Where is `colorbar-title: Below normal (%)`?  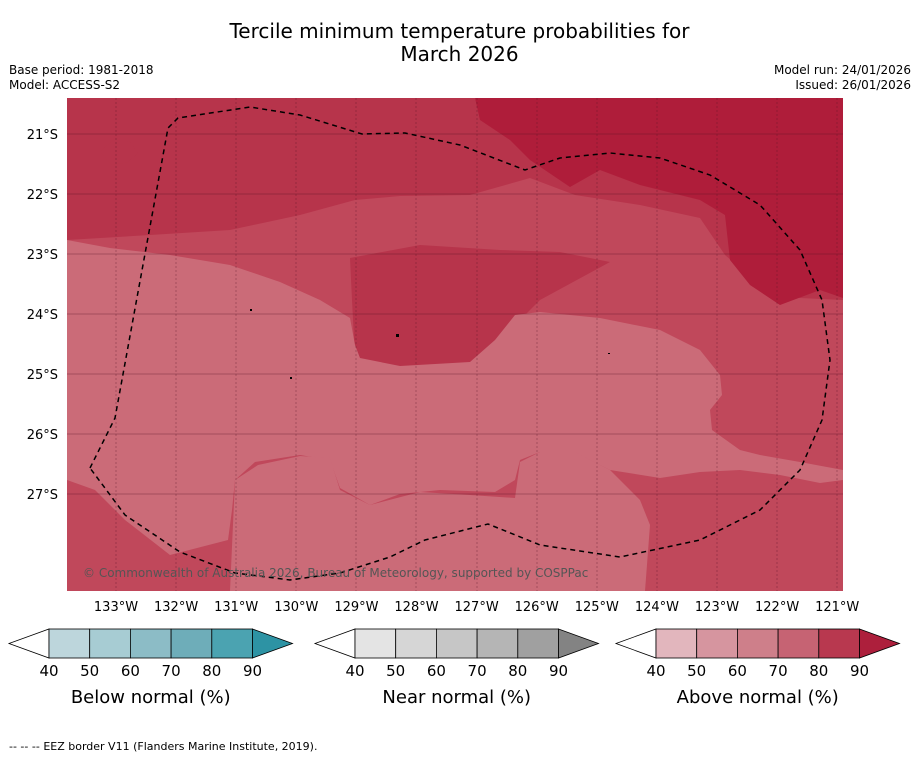 colorbar-title: Below normal (%) is located at coordinates (151, 697).